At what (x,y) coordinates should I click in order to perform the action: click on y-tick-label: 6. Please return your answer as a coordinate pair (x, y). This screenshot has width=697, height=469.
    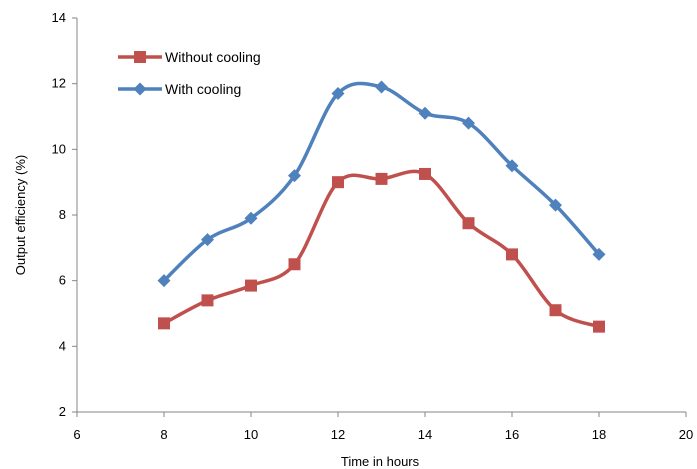
    Looking at the image, I should click on (62, 280).